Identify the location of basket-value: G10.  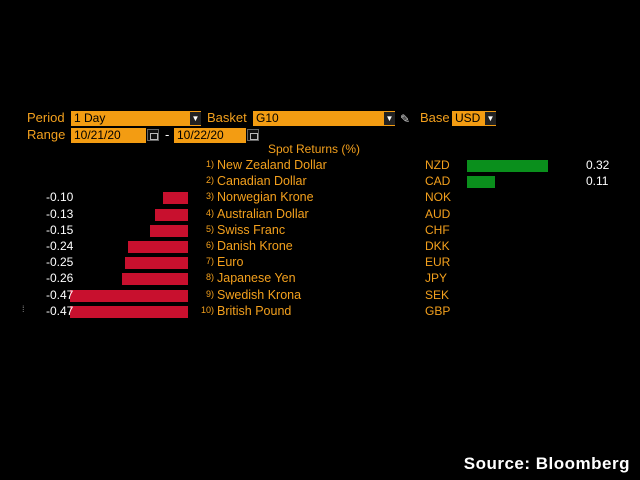
(267, 118).